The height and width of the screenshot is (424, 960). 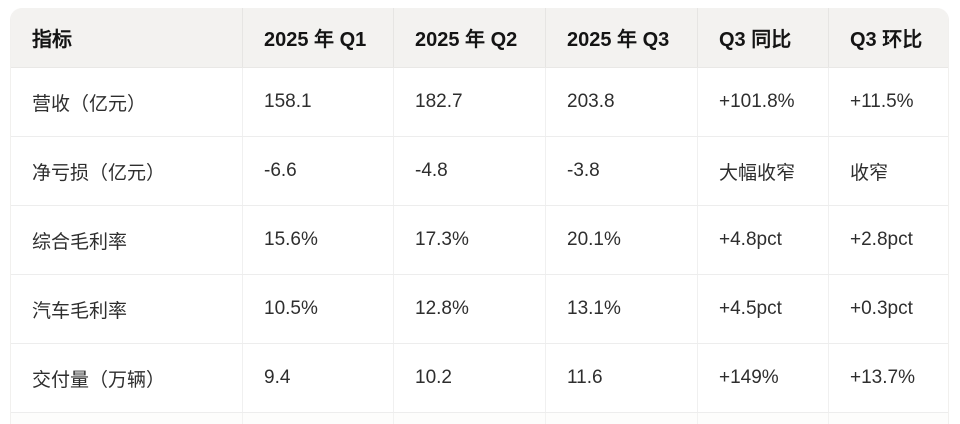 I want to click on value-cell: +2.8pct, so click(x=888, y=240).